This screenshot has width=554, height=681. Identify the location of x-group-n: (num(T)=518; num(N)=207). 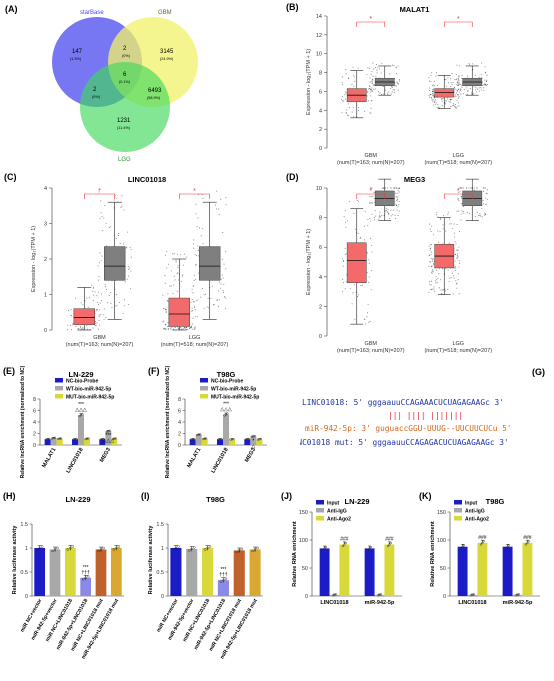
(458, 163).